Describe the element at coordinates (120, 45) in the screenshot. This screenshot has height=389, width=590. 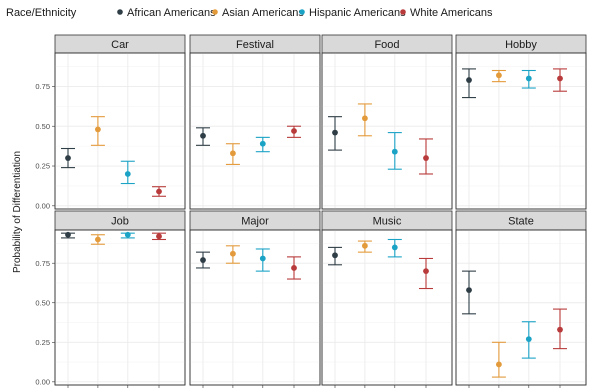
I see `facet-title: Car` at that location.